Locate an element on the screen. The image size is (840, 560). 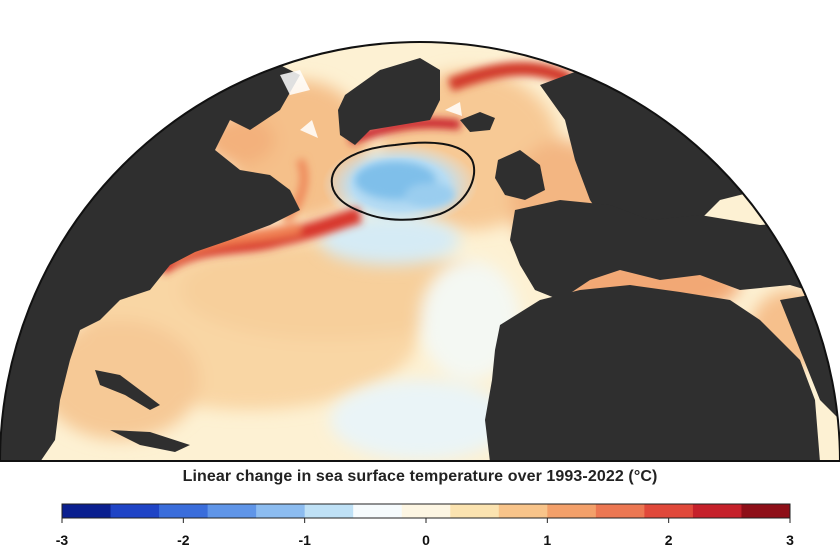
british-isles is located at coordinates (520, 175).